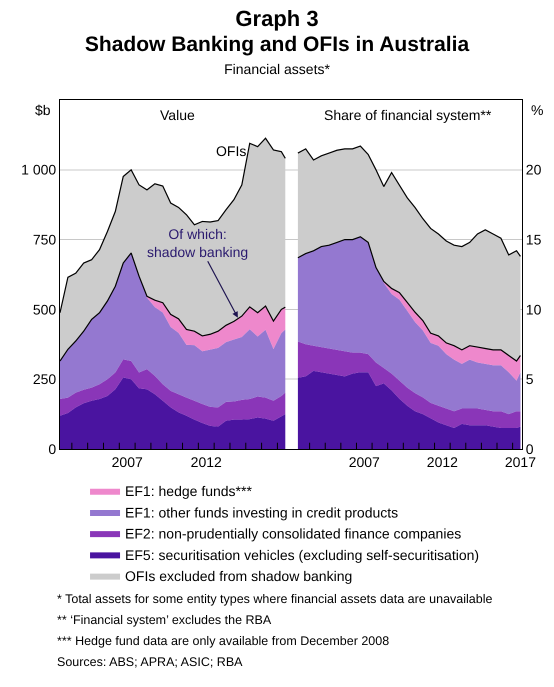  I want to click on text: *** Hedge fund data are only available from December 2008, so click(223, 641).